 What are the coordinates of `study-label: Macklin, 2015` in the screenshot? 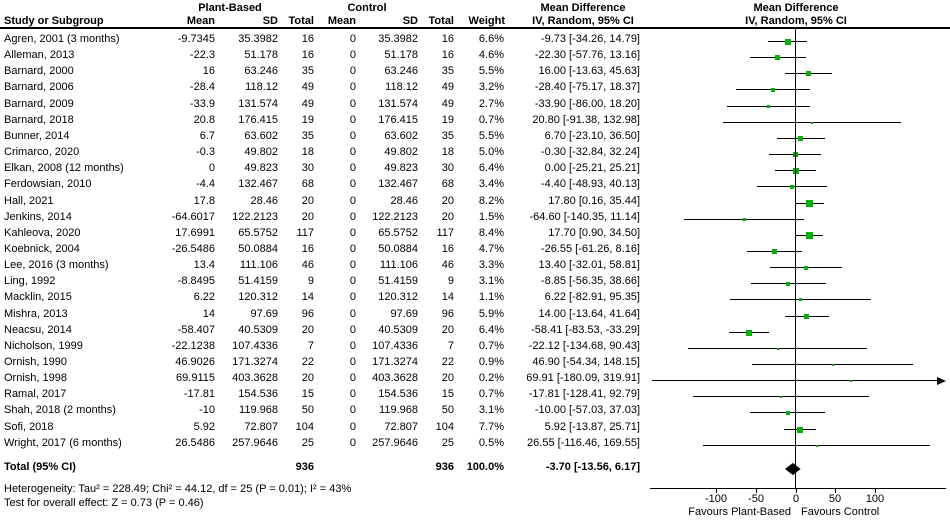 It's located at (38, 297).